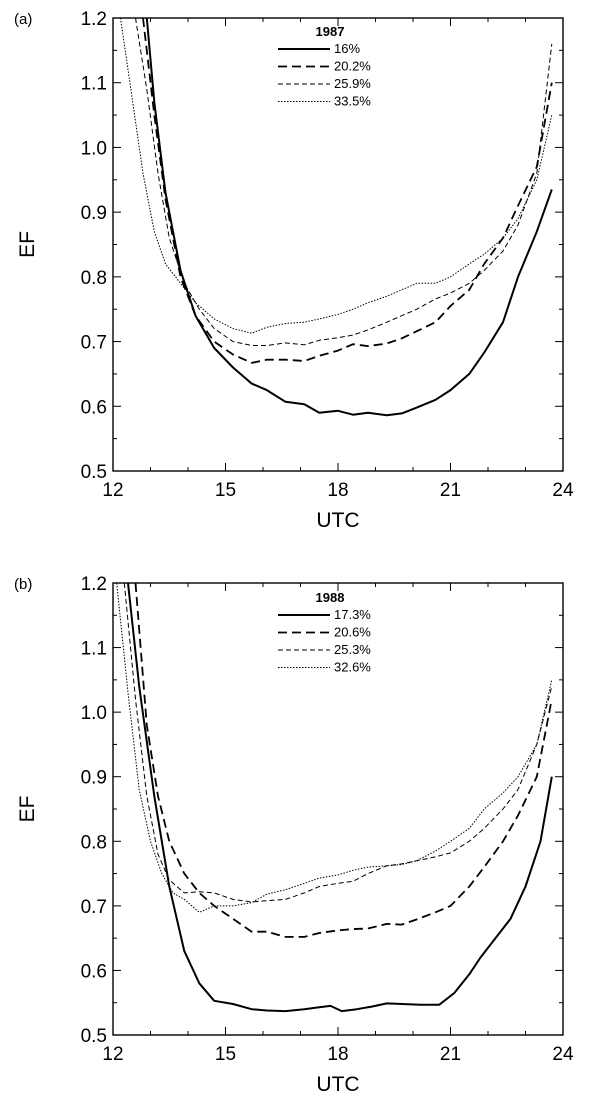 This screenshot has width=591, height=1105. Describe the element at coordinates (330, 31) in the screenshot. I see `legend-title: 1987` at that location.